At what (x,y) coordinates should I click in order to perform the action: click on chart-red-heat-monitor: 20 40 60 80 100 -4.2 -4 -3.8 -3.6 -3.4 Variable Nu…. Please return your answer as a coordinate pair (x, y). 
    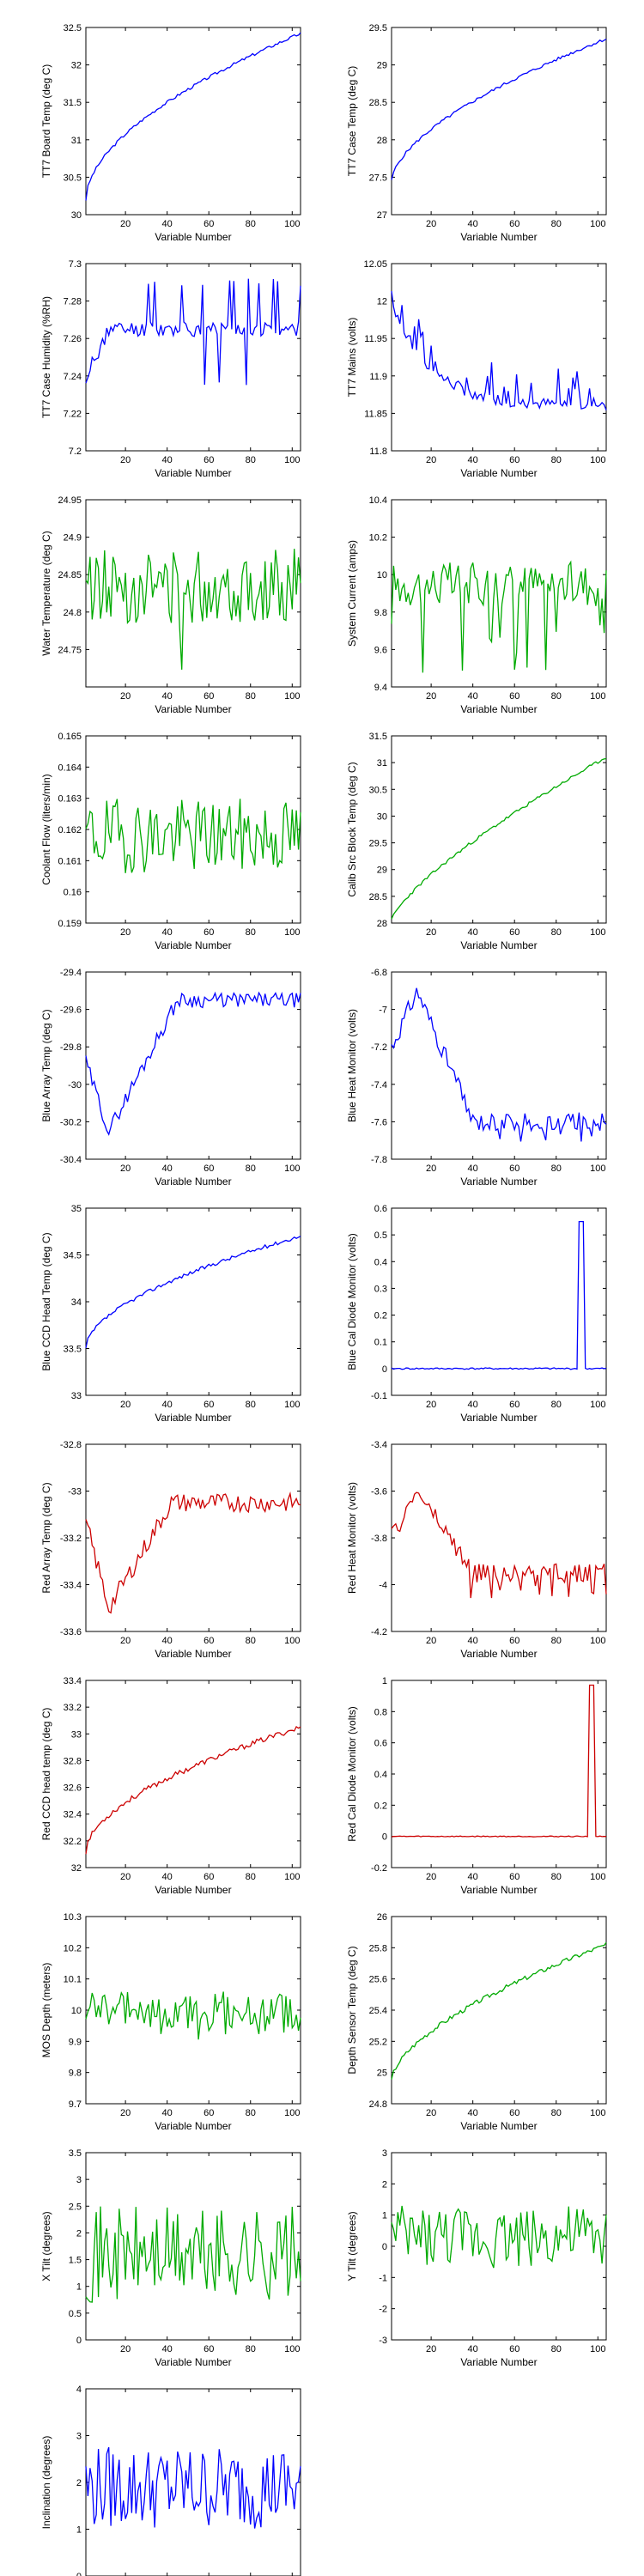
    Looking at the image, I should click on (477, 1550).